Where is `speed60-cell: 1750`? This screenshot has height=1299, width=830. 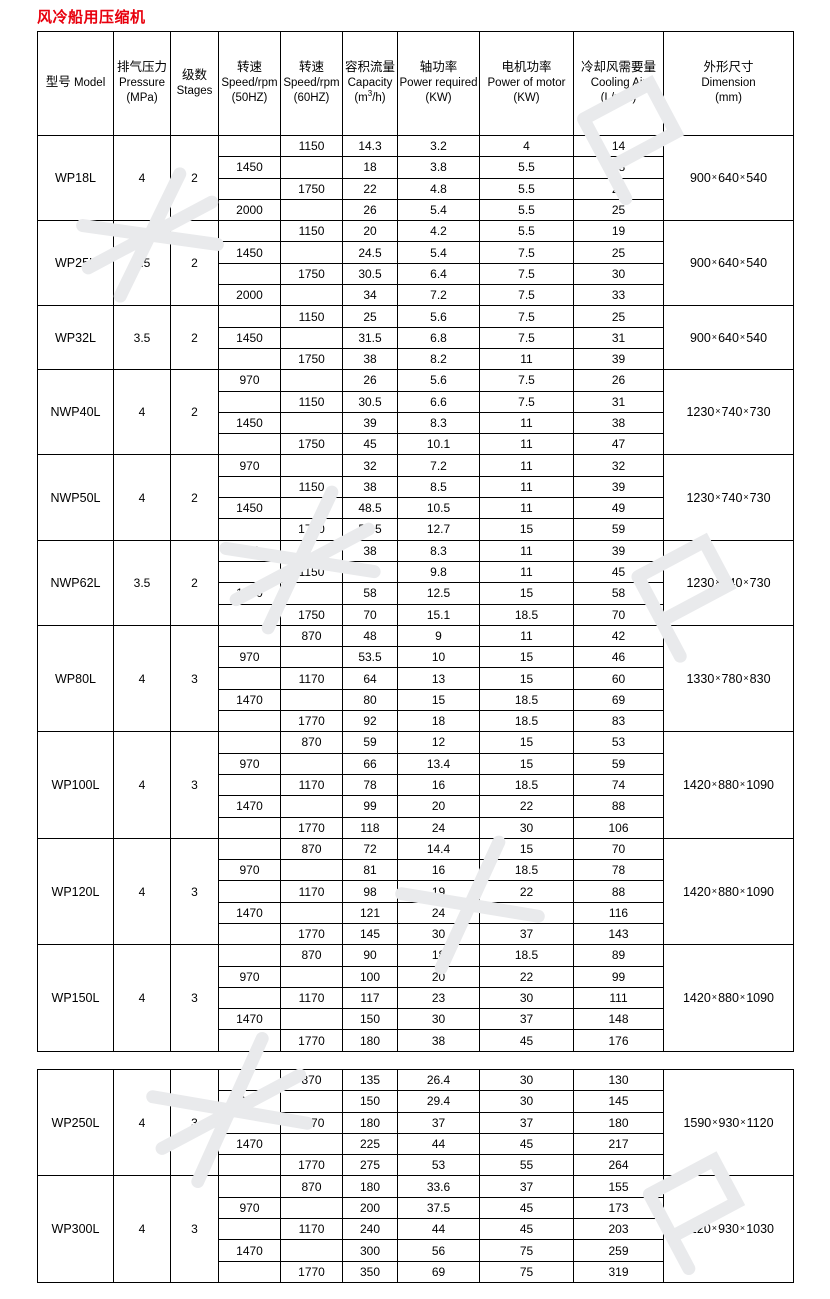 speed60-cell: 1750 is located at coordinates (311, 274).